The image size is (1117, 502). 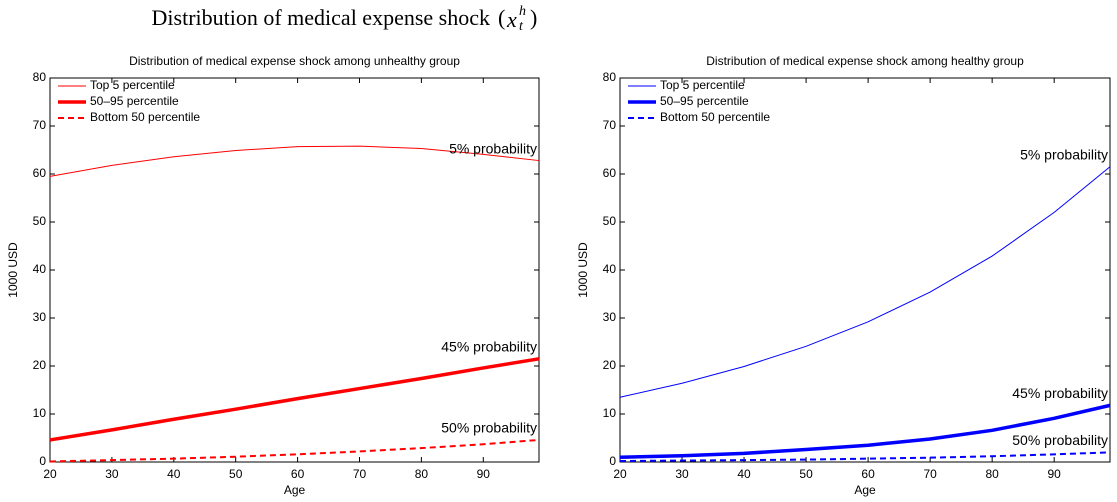 What do you see at coordinates (321, 17) in the screenshot?
I see `figure-title: Distribution of medical expense shock` at bounding box center [321, 17].